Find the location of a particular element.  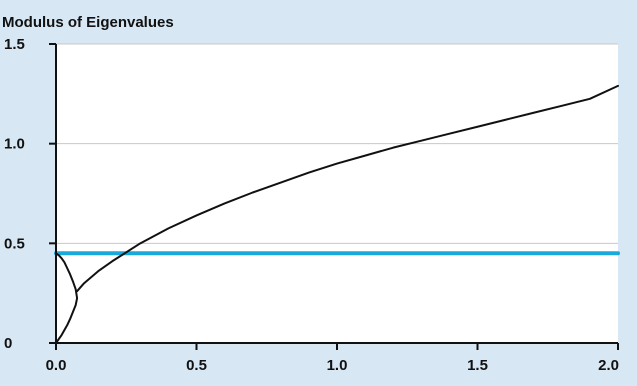

y-tick-label: 1.5 is located at coordinates (14, 44).